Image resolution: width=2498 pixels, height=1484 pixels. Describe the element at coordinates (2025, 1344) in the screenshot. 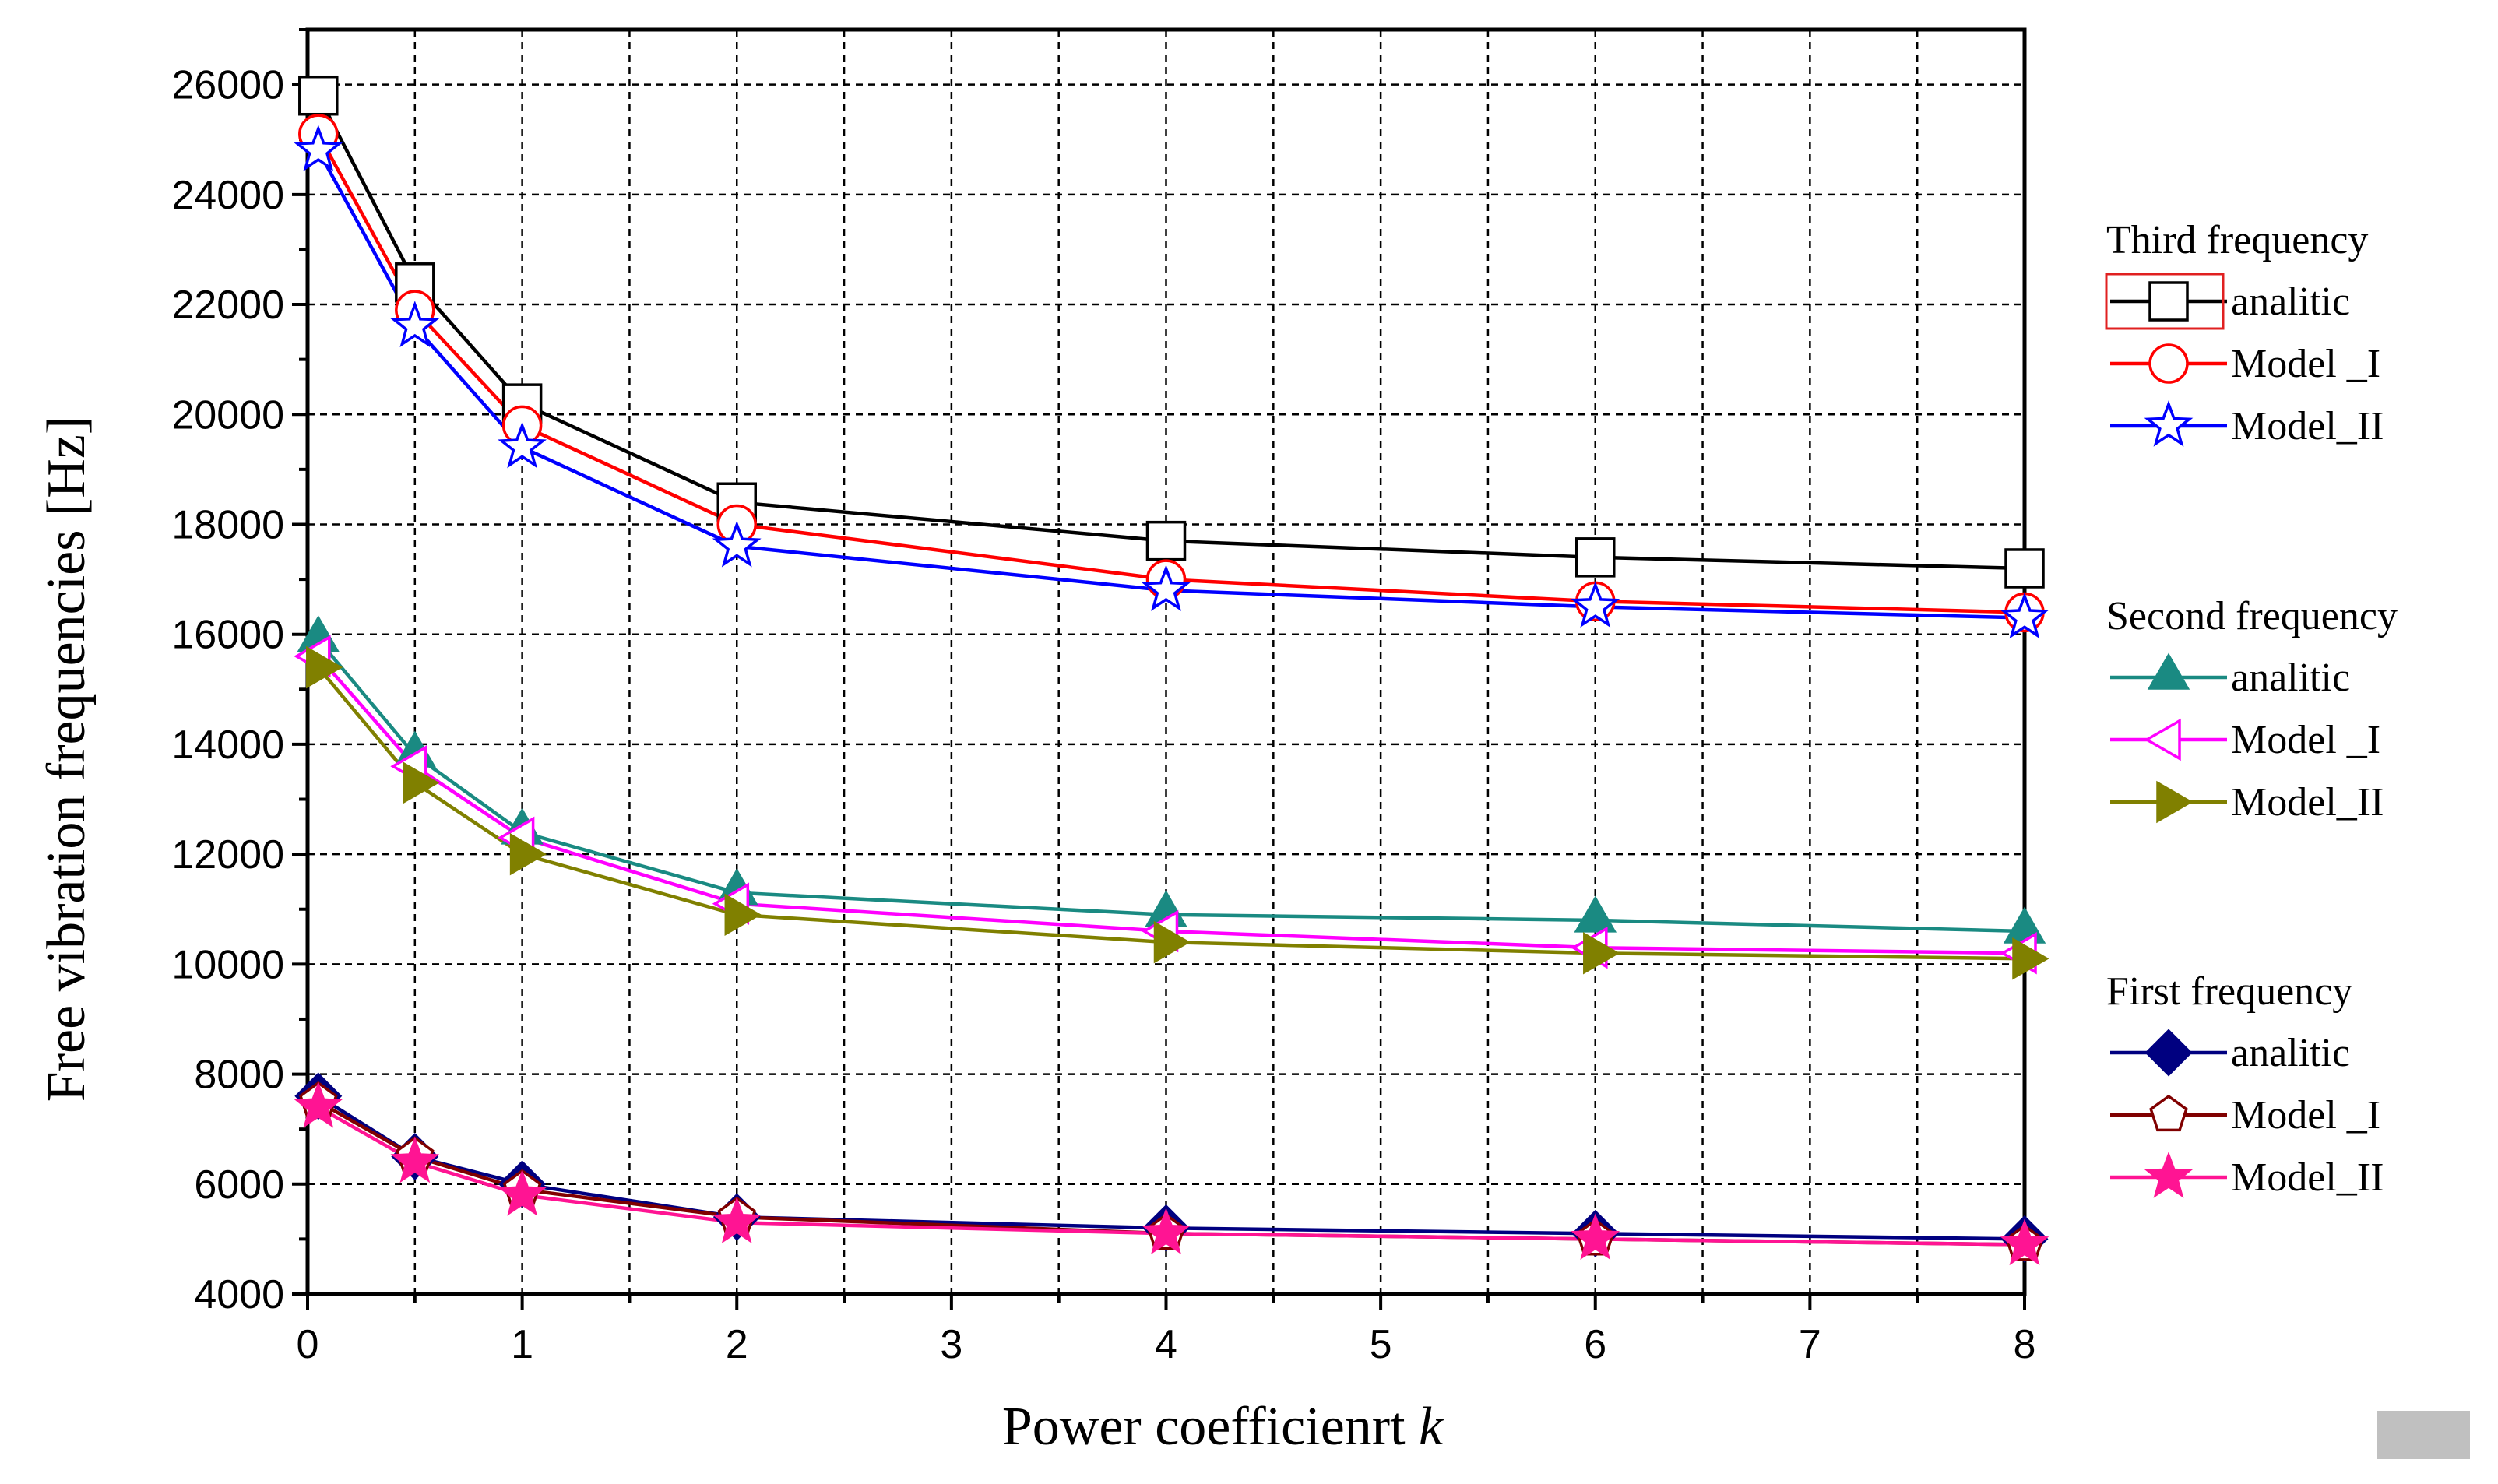

I see `x-tick-label: 8` at that location.